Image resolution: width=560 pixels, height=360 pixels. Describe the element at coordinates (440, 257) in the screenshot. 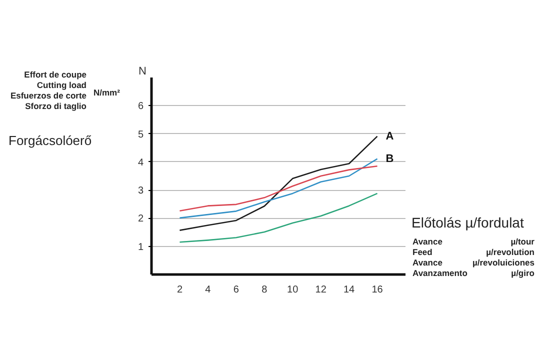

I see `text: Avance Feed Avance Avanzamento` at that location.